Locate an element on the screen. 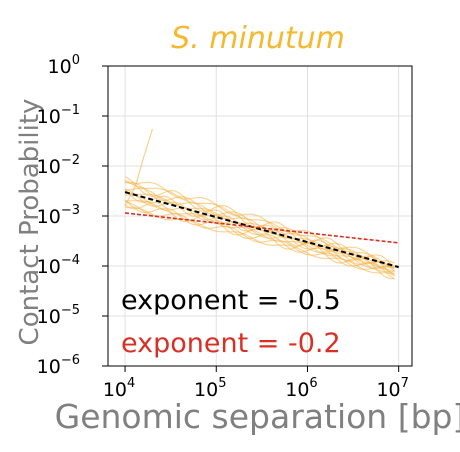 Image resolution: width=460 pixels, height=452 pixels. x-tick-label: 10⁶ is located at coordinates (301, 388).